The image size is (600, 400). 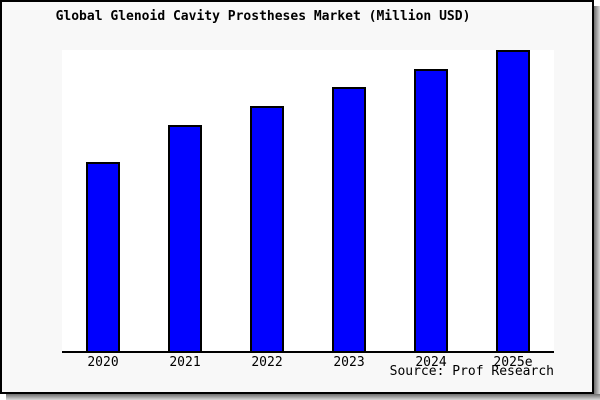 What do you see at coordinates (349, 362) in the screenshot?
I see `x-tick-2023: 2023` at bounding box center [349, 362].